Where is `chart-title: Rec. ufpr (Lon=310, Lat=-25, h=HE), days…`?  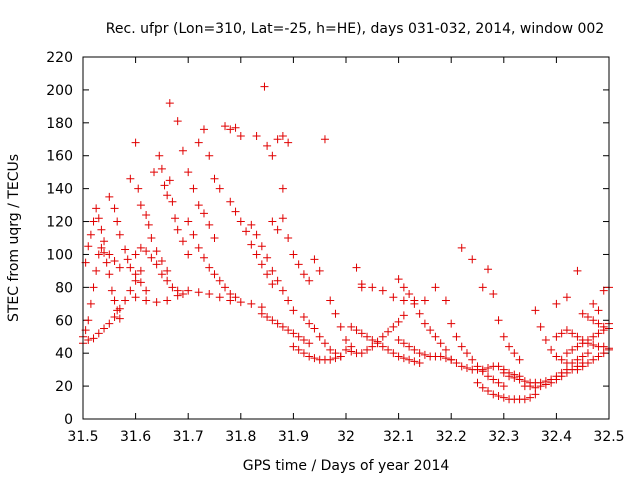
chart-title: Rec. ufpr (Lon=310, Lat=-25, h=HE), days… is located at coordinates (355, 29).